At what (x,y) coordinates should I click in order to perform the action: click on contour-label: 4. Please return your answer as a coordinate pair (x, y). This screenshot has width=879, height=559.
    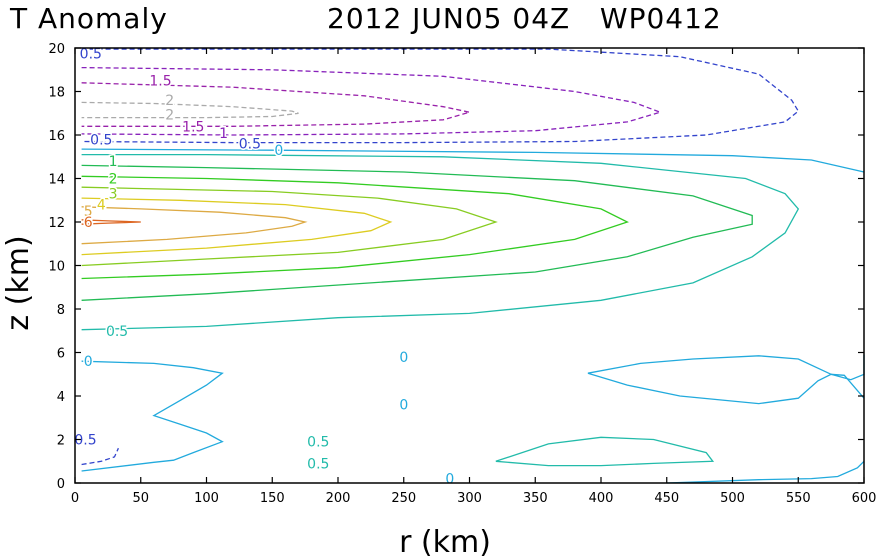
    Looking at the image, I should click on (101, 206).